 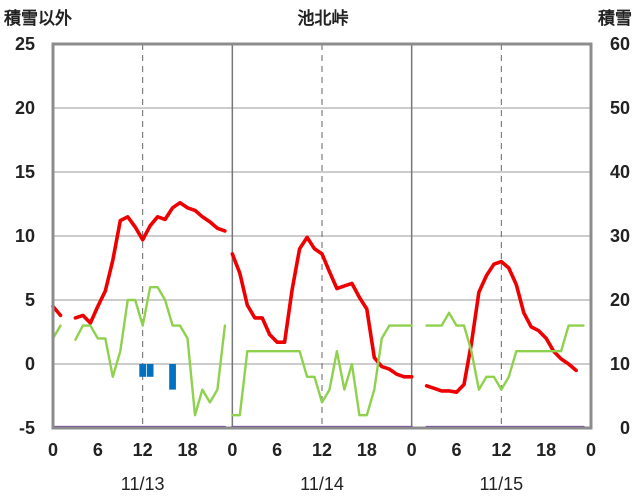 What do you see at coordinates (30, 300) in the screenshot?
I see `left-tick-label: 5` at bounding box center [30, 300].